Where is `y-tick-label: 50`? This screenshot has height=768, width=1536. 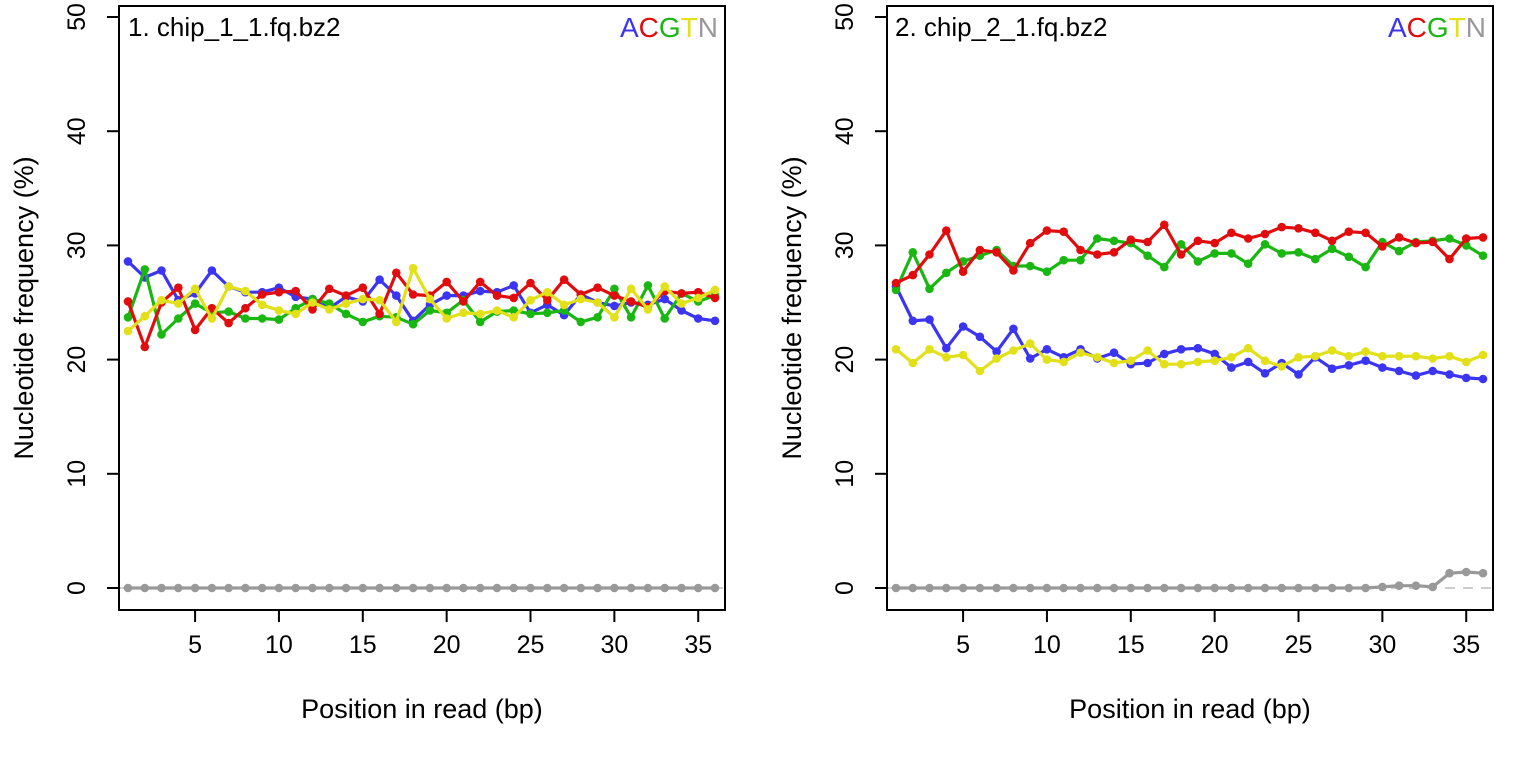 y-tick-label: 50 is located at coordinates (77, 17).